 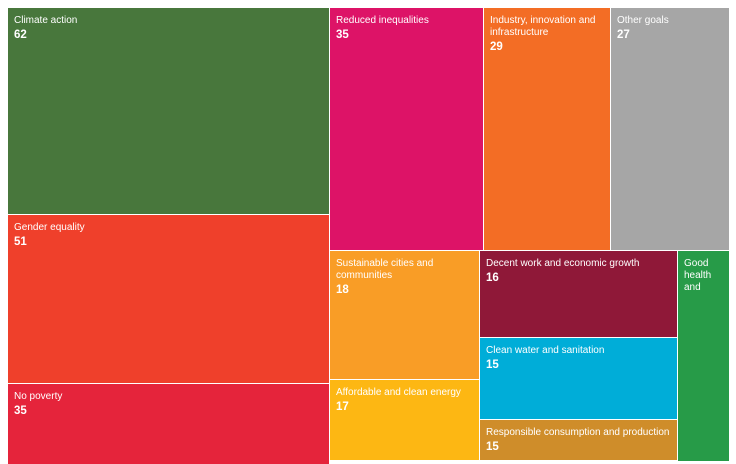 What do you see at coordinates (404, 420) in the screenshot?
I see `treemap-tile: Affordable and clean energy 17` at bounding box center [404, 420].